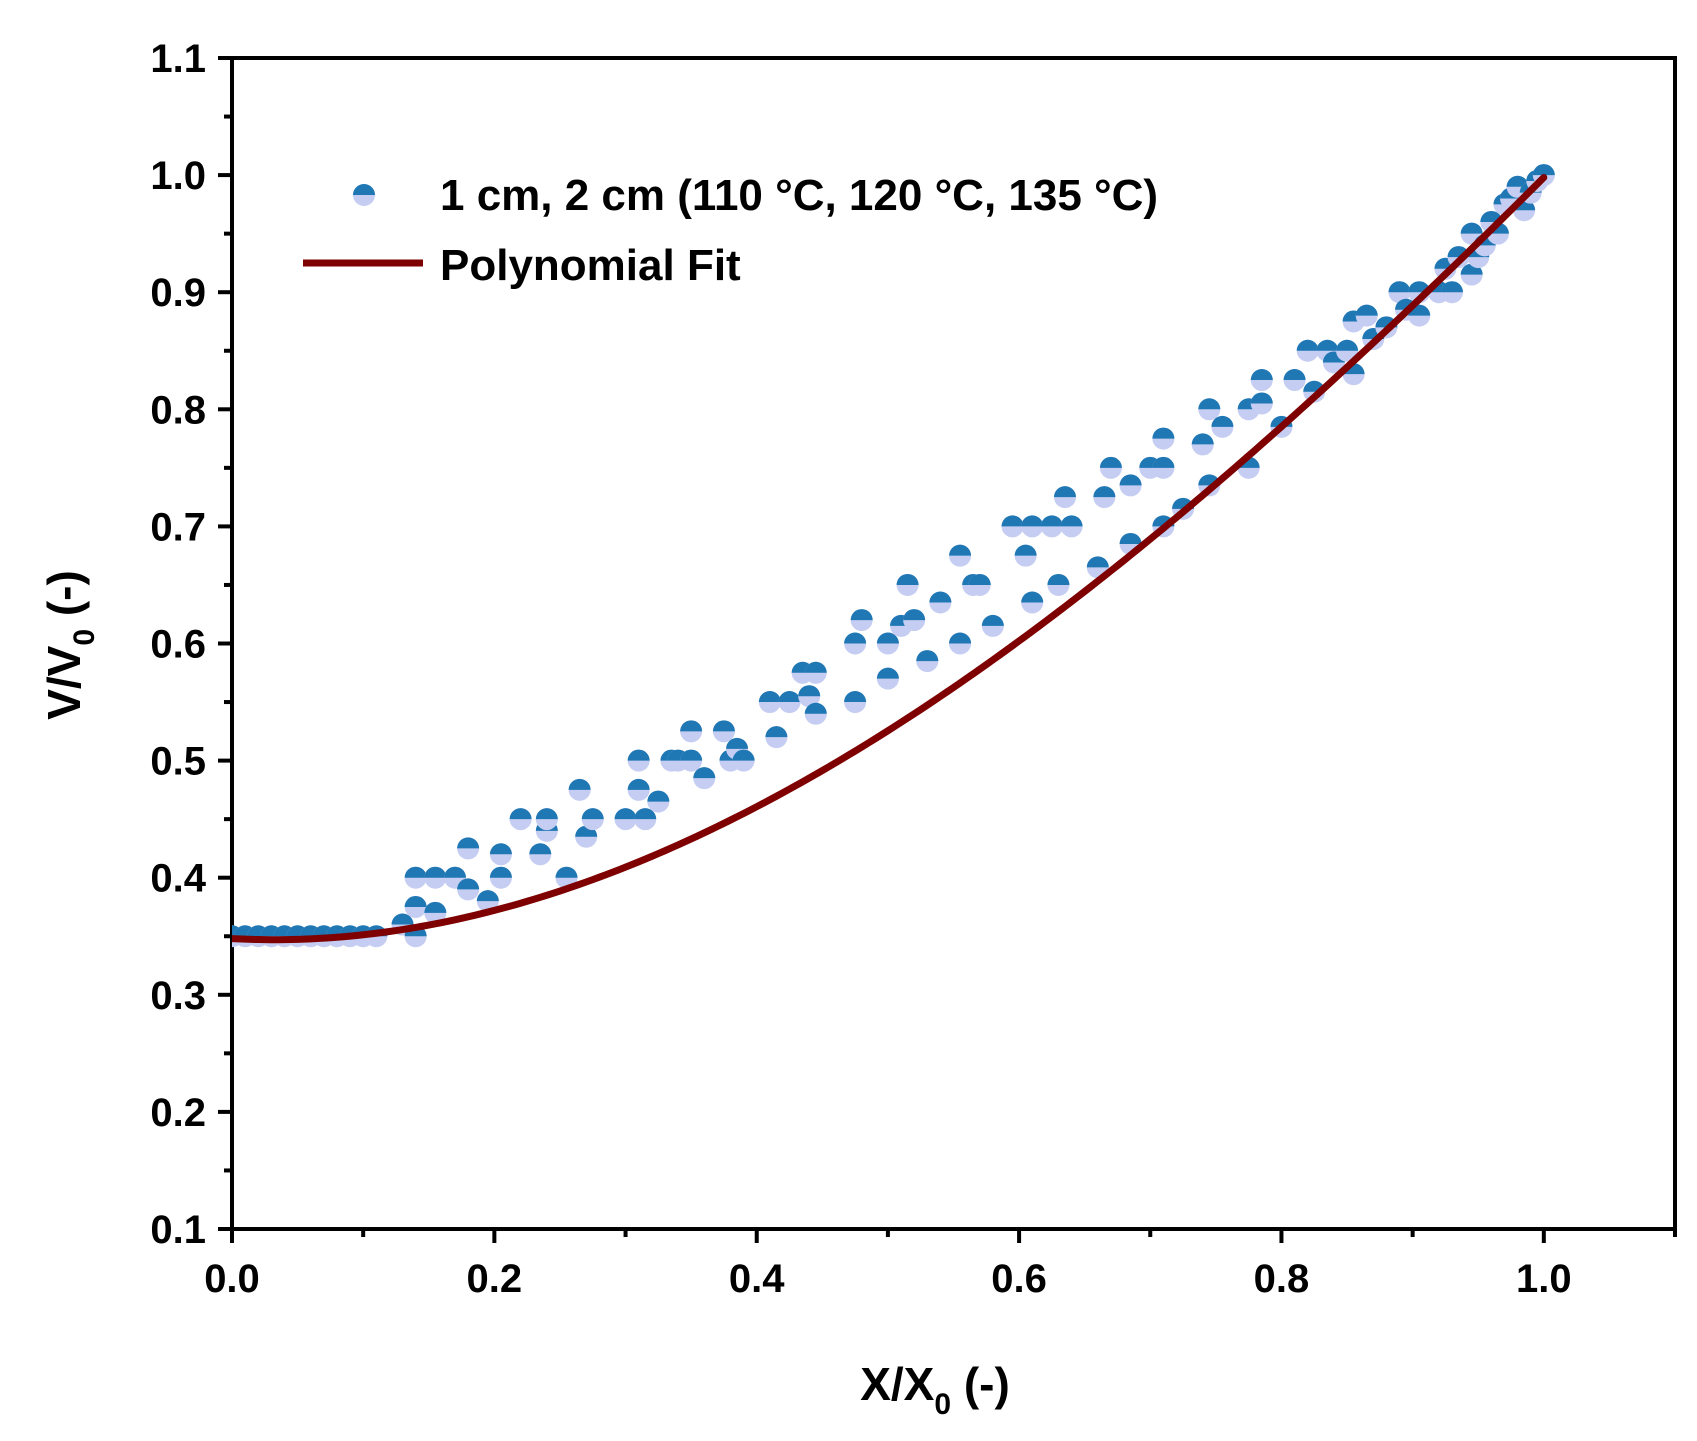 The width and height of the screenshot is (1697, 1441). I want to click on y-axis-label-subscript: 0, so click(84, 637).